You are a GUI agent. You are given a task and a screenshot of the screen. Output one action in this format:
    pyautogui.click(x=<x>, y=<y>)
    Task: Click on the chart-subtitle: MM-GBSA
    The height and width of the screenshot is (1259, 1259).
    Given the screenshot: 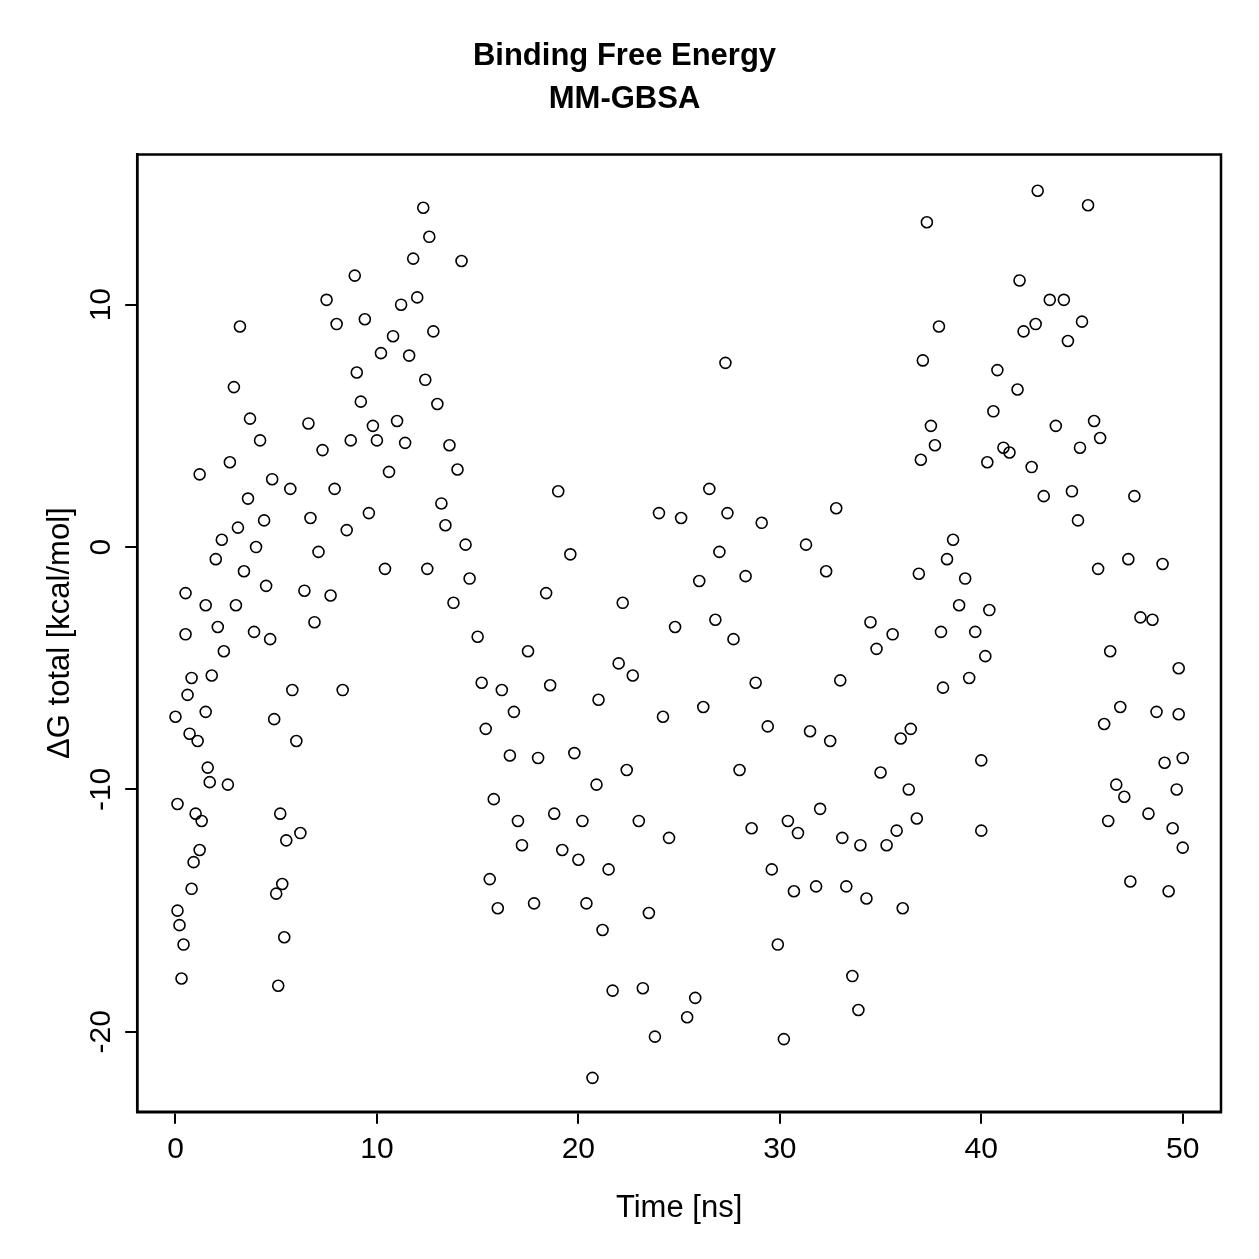 What is the action you would take?
    pyautogui.click(x=624, y=98)
    